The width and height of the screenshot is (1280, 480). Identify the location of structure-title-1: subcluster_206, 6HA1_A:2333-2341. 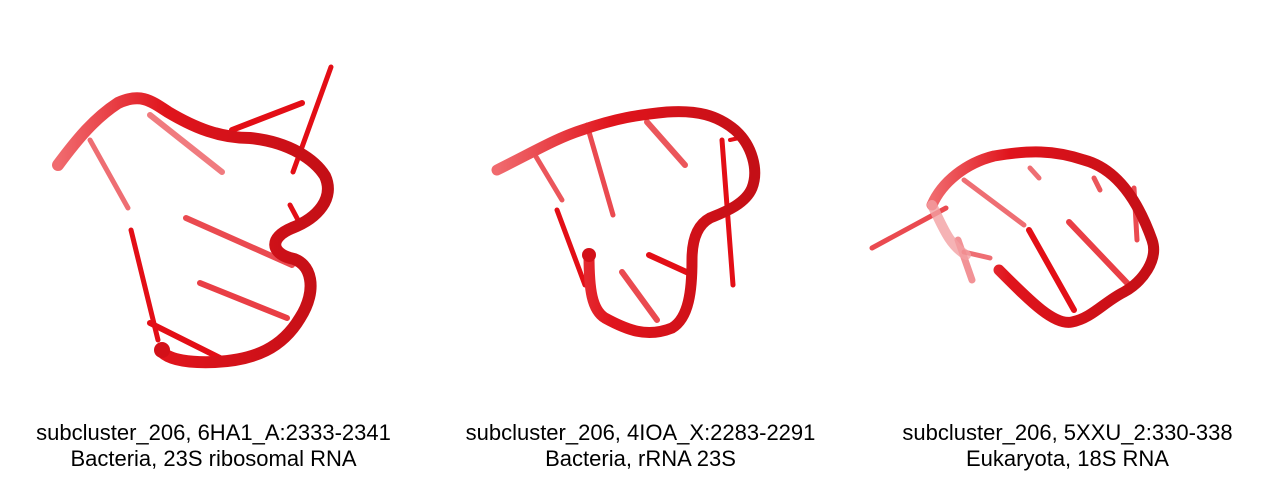
(213, 432).